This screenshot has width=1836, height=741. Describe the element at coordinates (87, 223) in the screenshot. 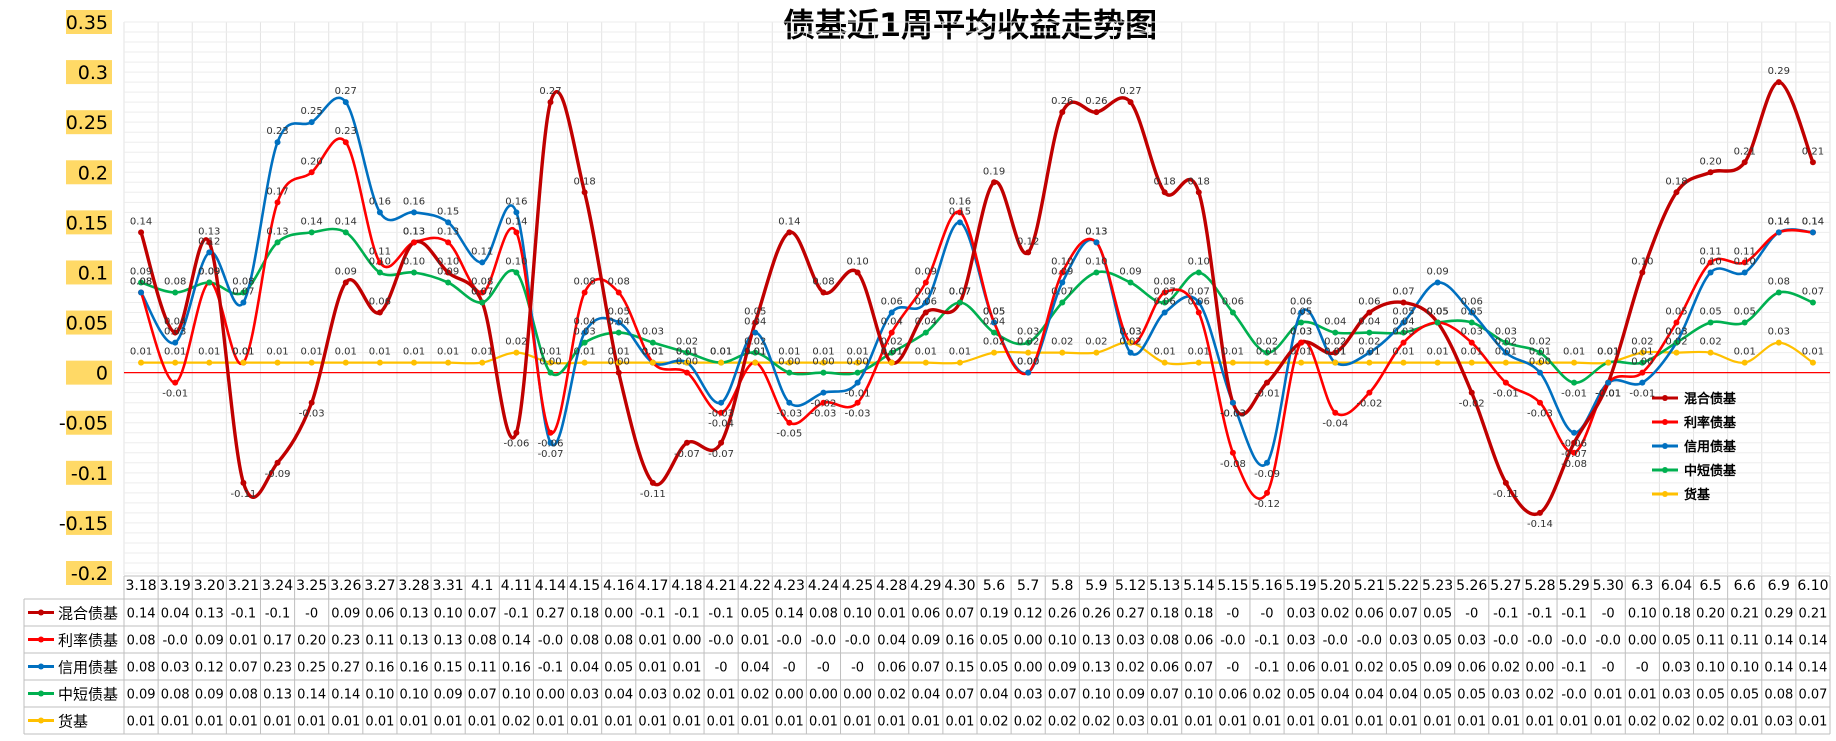

I see `y-tick-label: 0.15` at that location.